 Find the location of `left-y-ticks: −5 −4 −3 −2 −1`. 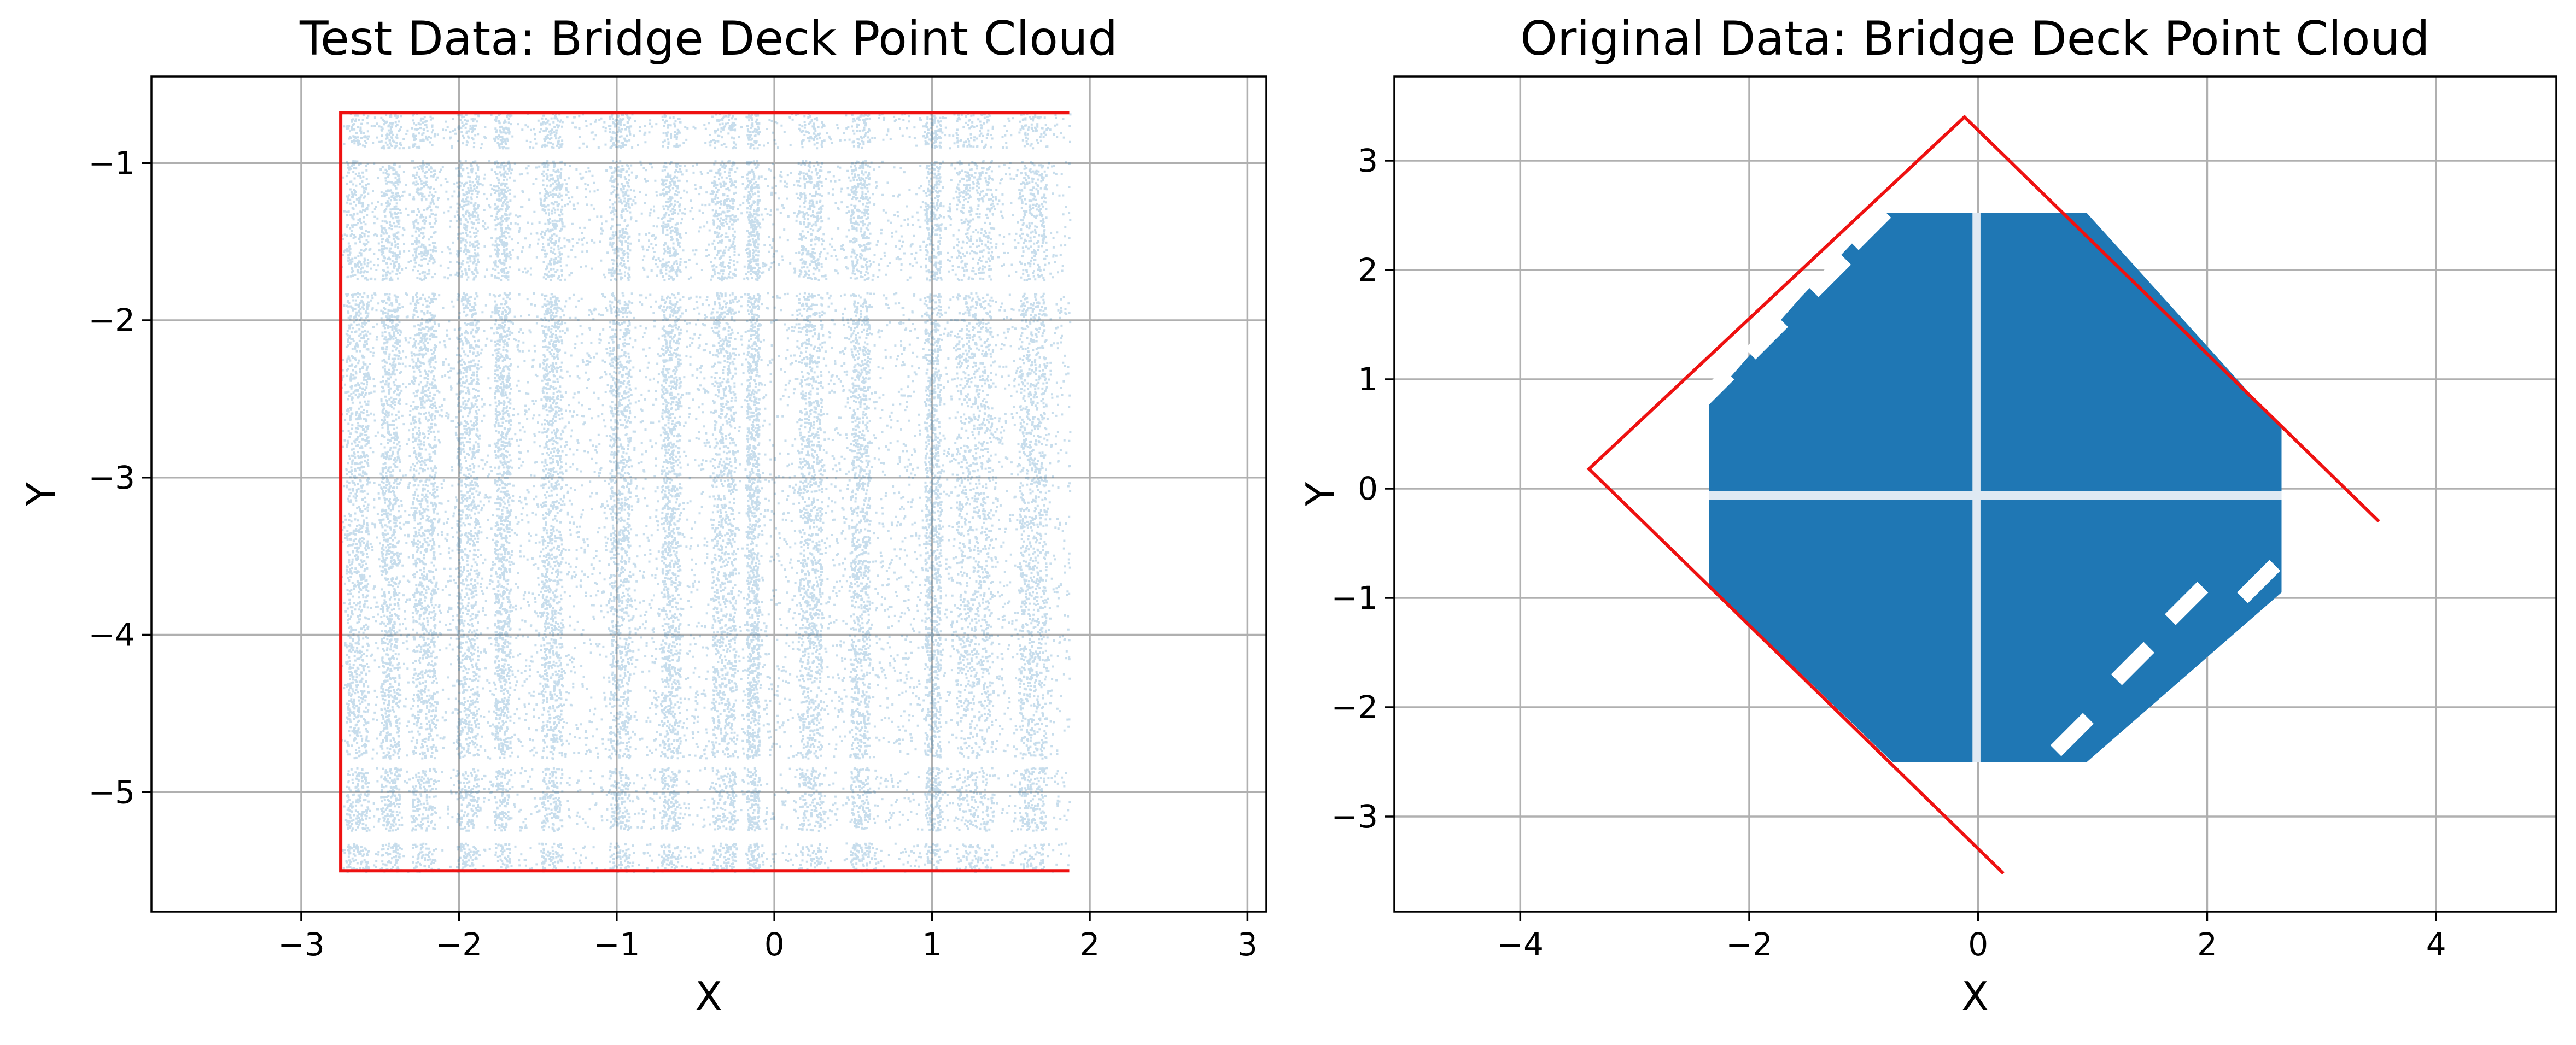

left-y-ticks: −5 −4 −3 −2 −1 is located at coordinates (120, 477).